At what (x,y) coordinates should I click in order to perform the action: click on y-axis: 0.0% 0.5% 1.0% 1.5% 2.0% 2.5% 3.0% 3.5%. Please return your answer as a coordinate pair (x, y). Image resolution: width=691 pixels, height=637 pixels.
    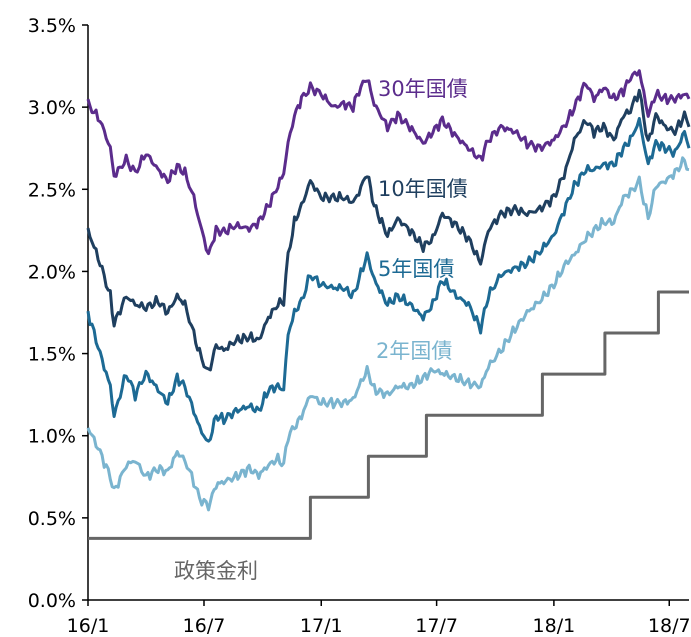
    Looking at the image, I should click on (58, 313).